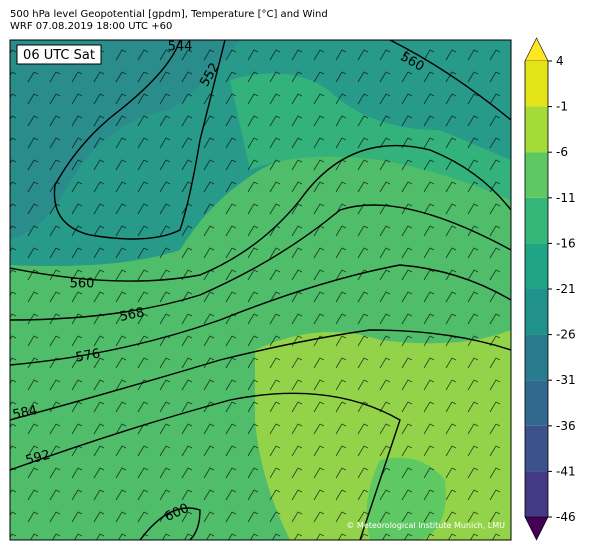  Describe the element at coordinates (566, 335) in the screenshot. I see `colorbar-tick-label: -26` at that location.